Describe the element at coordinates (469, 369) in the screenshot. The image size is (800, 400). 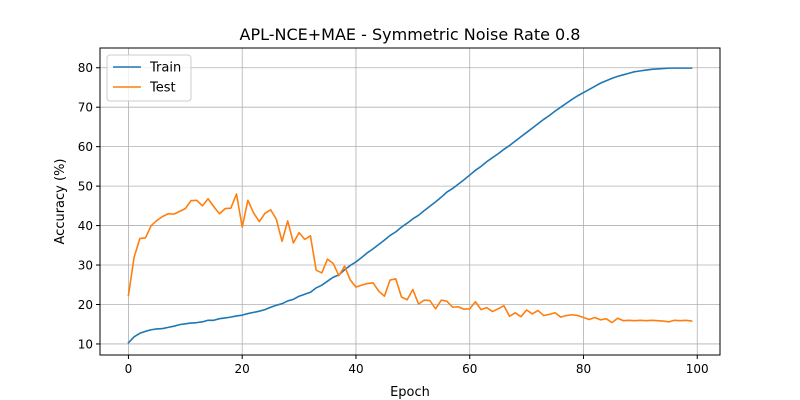
I see `x-tick-label: 60` at that location.